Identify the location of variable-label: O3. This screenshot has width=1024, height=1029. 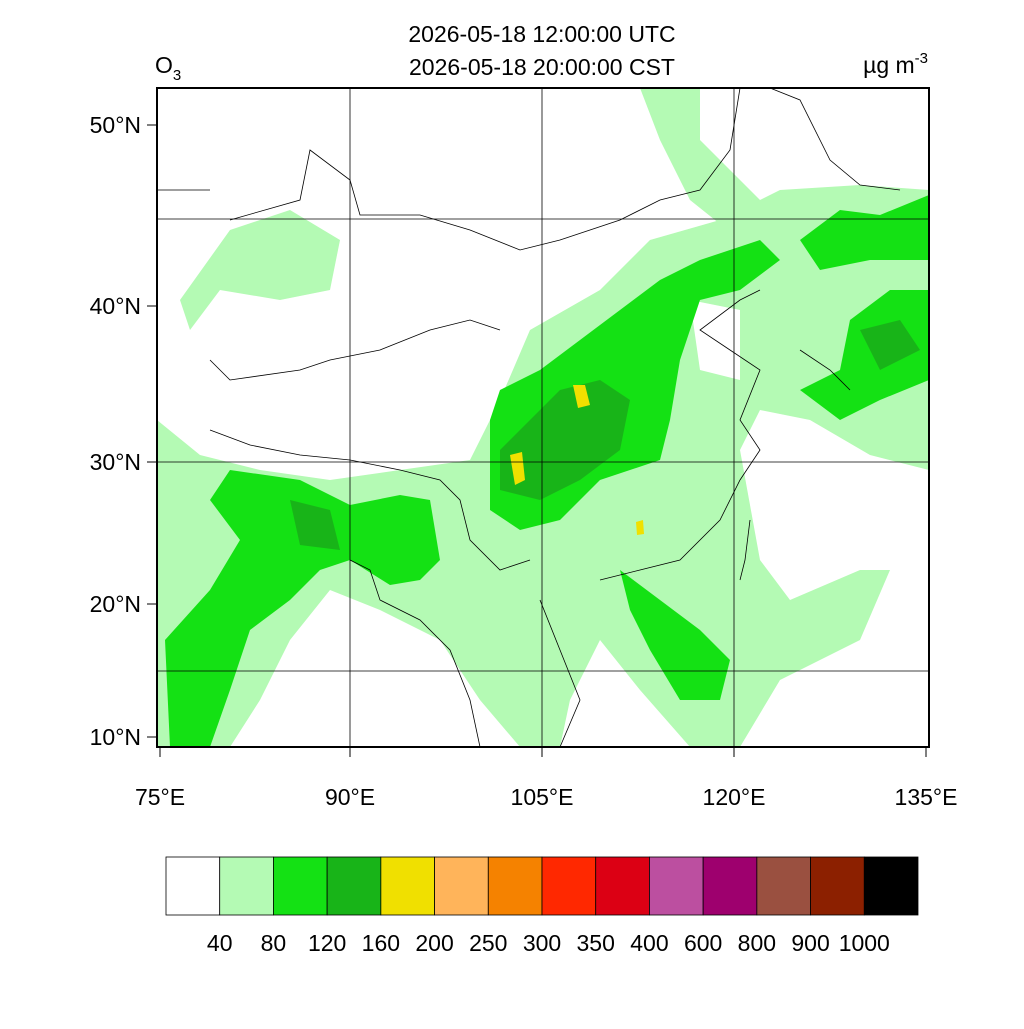
(168, 68).